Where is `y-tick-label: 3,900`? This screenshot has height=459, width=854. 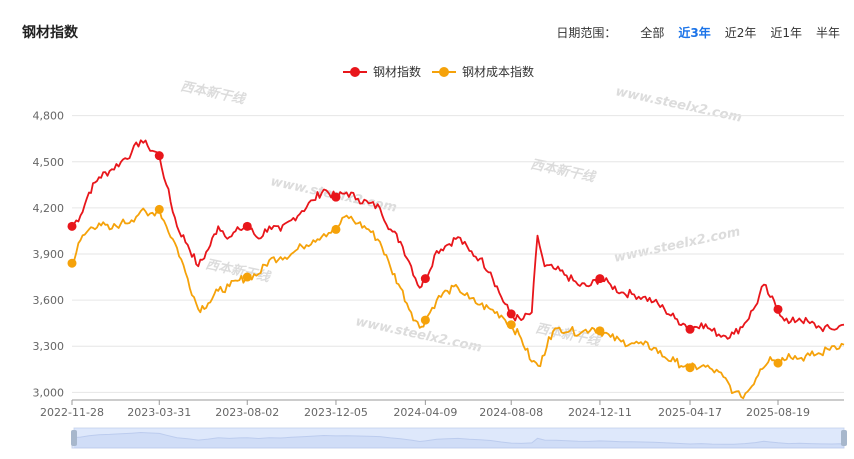
y-tick-label: 3,900 is located at coordinates (49, 254).